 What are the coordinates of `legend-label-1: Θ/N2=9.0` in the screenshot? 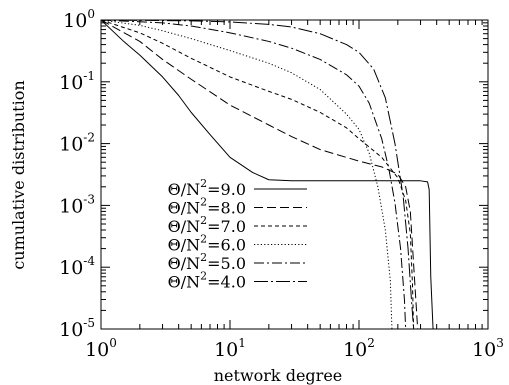 It's located at (207, 188).